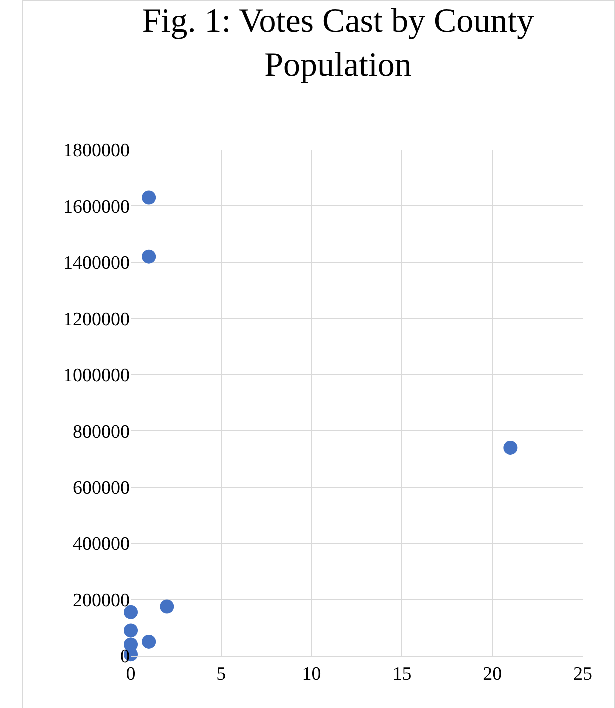  What do you see at coordinates (97, 376) in the screenshot?
I see `y-tick-label: 1000000` at bounding box center [97, 376].